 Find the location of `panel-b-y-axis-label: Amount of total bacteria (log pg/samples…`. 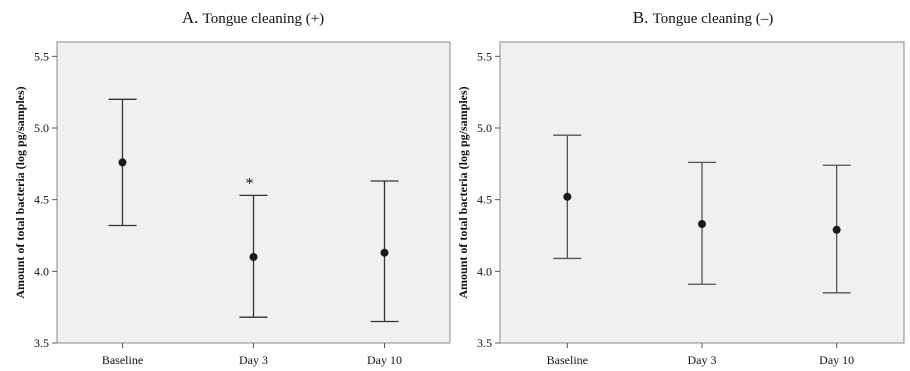

panel-b-y-axis-label: Amount of total bacteria (log pg/samples… is located at coordinates (463, 192).